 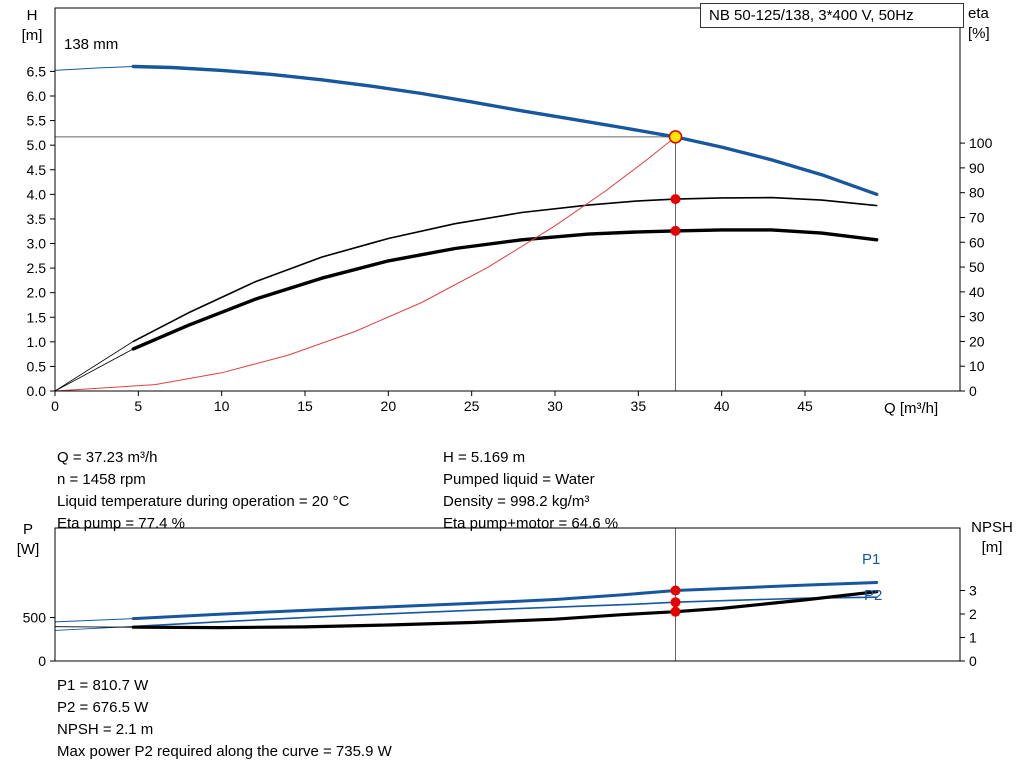 What do you see at coordinates (873, 595) in the screenshot?
I see `p2-curve-label: P2` at bounding box center [873, 595].